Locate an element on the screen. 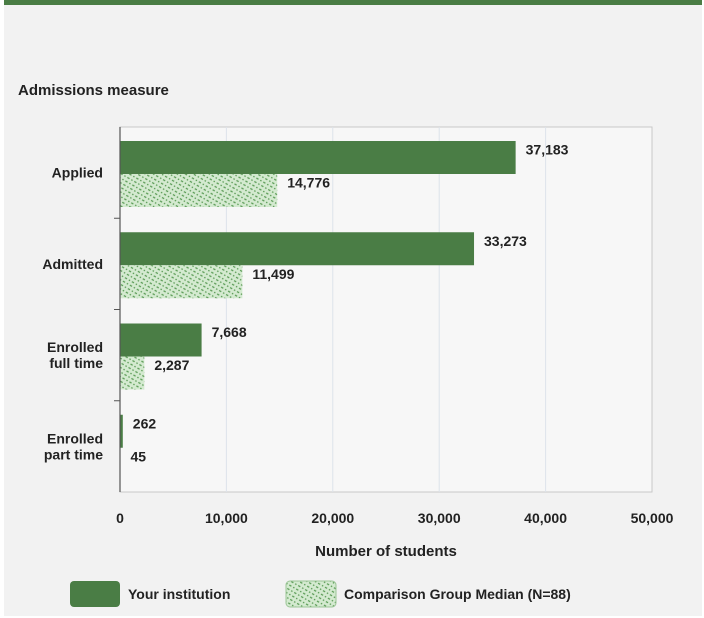 The height and width of the screenshot is (618, 704). bar-your-institution-admitted is located at coordinates (297, 249).